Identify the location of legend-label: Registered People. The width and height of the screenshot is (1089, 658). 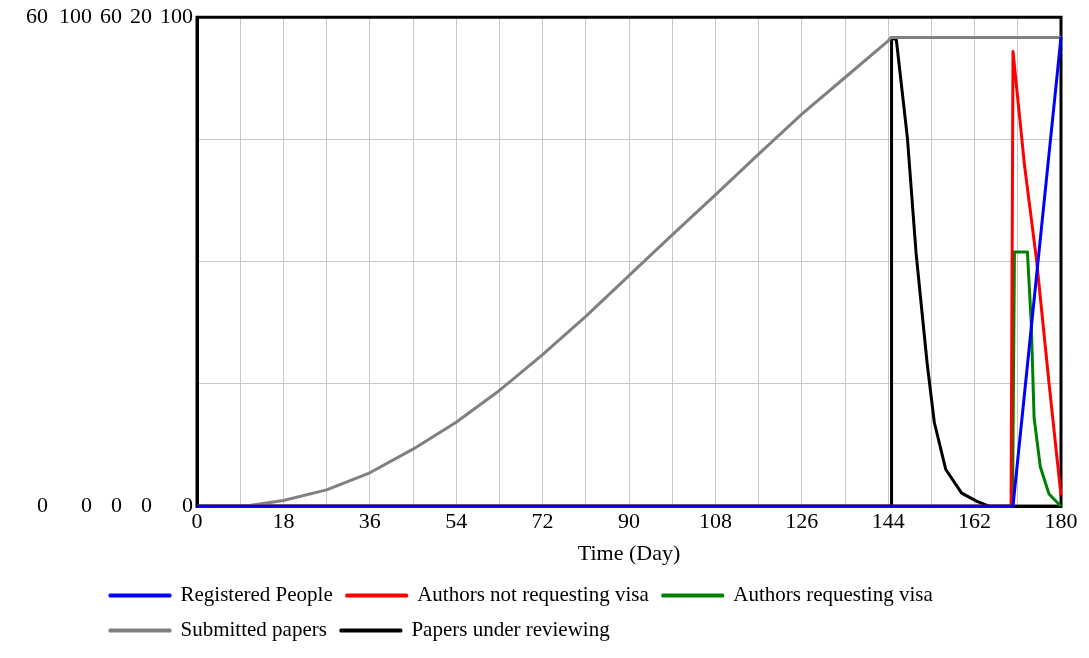
(256, 594).